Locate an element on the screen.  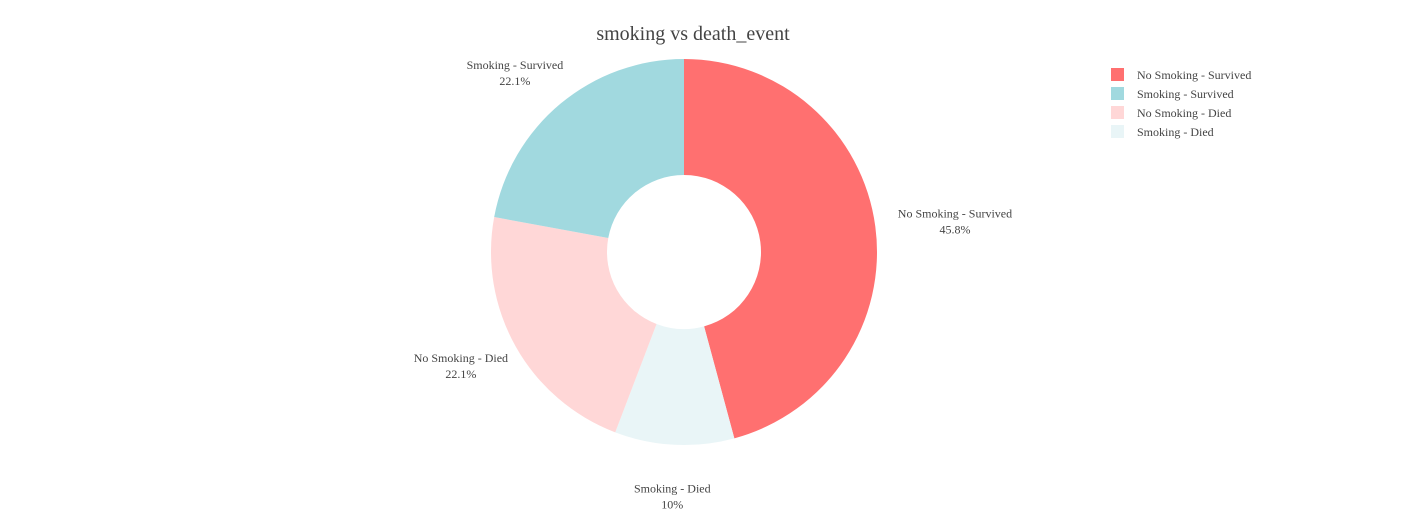
slice-percent-label: 10% is located at coordinates (672, 505).